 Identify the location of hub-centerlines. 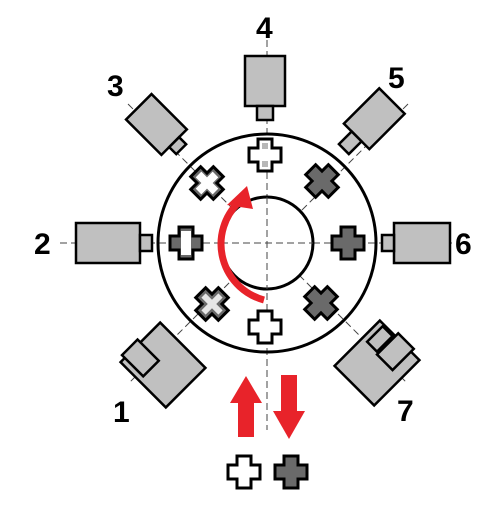
(267, 243).